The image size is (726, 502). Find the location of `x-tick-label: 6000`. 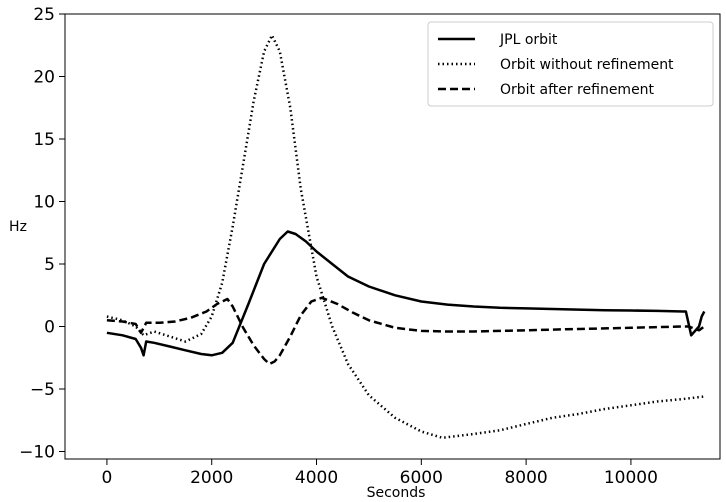

x-tick-label: 6000 is located at coordinates (421, 478).